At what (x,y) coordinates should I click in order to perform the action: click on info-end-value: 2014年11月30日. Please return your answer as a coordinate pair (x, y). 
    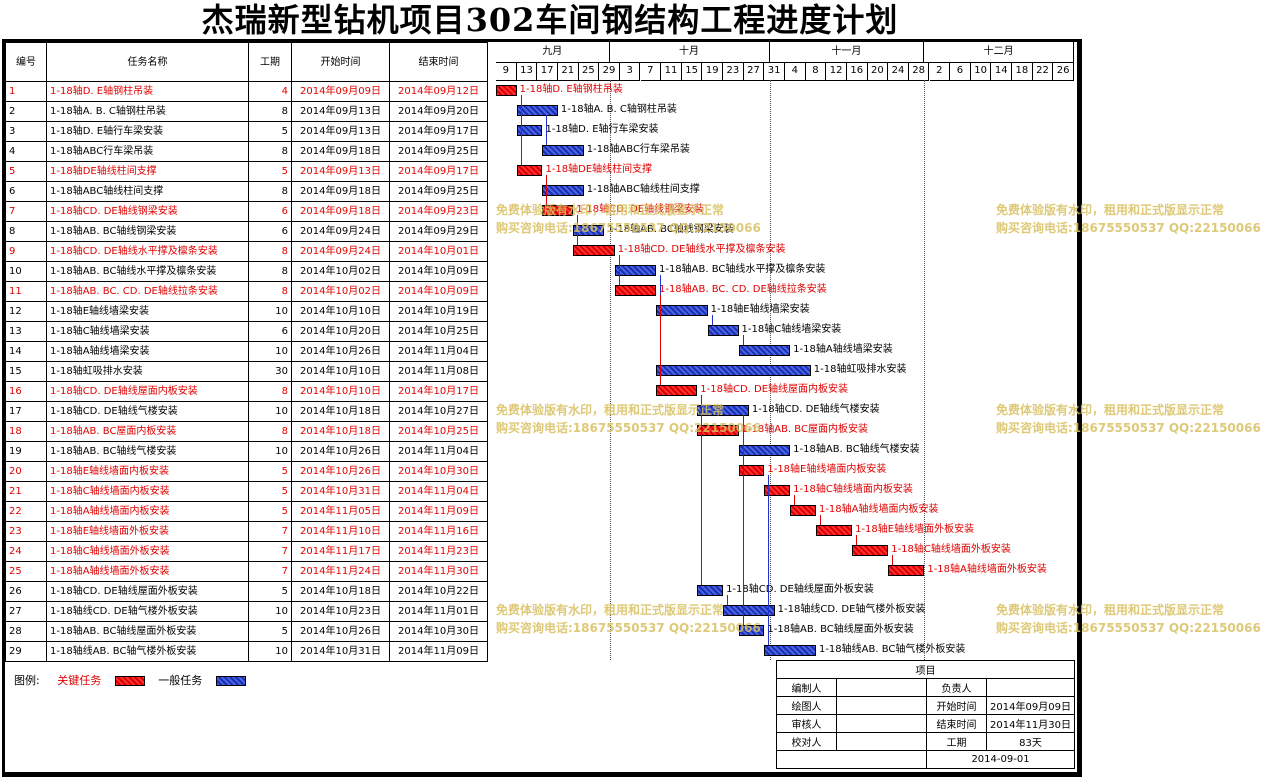
    Looking at the image, I should click on (1030, 723).